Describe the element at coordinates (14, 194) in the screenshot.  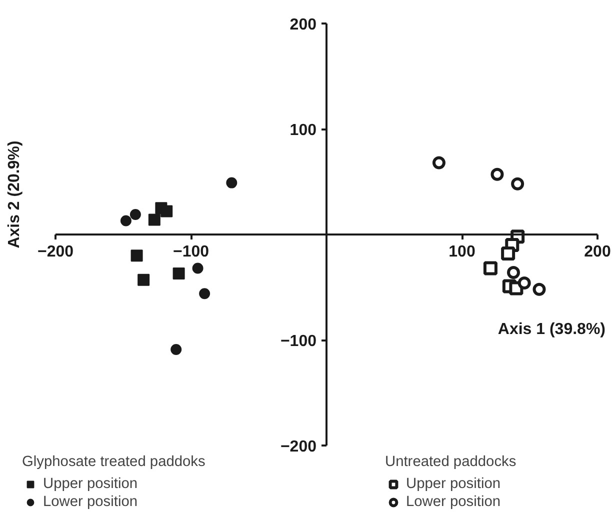
I see `y-axis-title: Axis 2 (20.9%)` at that location.